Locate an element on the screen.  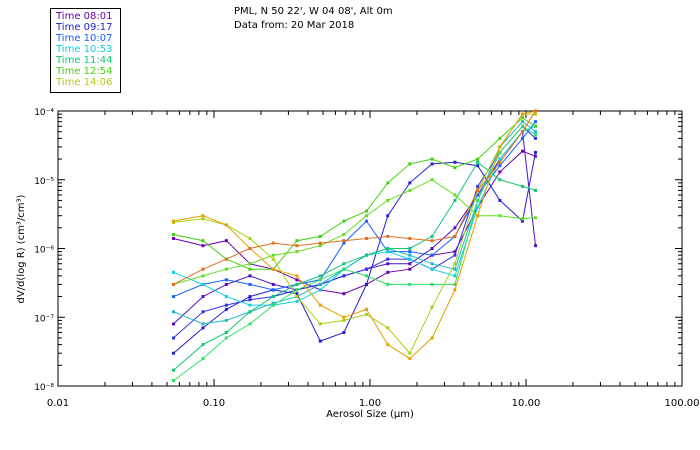
legend-entry-4: Time 11:44 is located at coordinates (84, 60).